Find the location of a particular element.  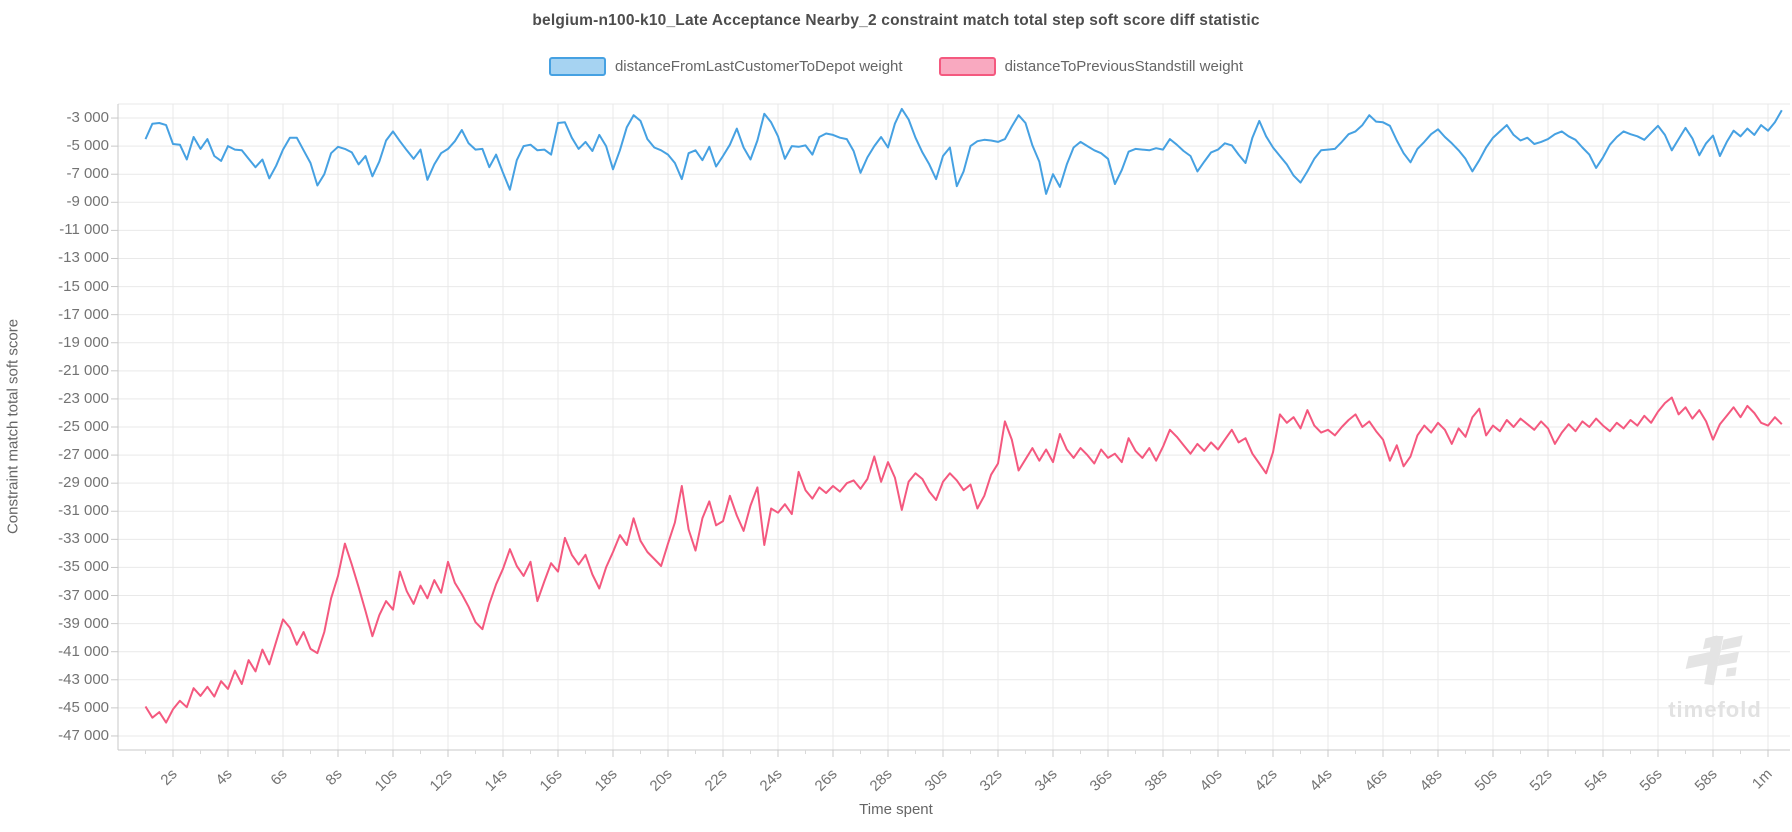

y-tick-label: -45 000 is located at coordinates (83, 707).